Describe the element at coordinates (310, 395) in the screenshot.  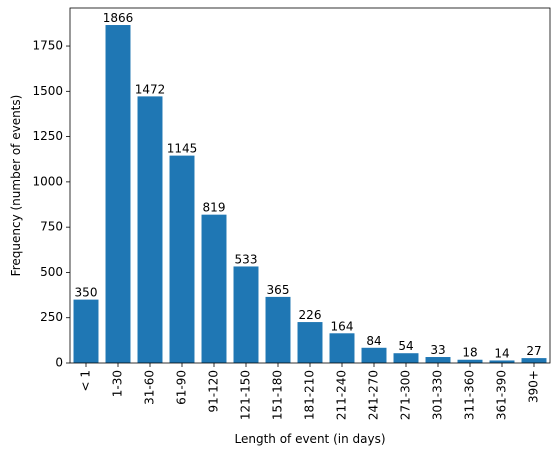
I see `x-tick-label: 181-210` at that location.